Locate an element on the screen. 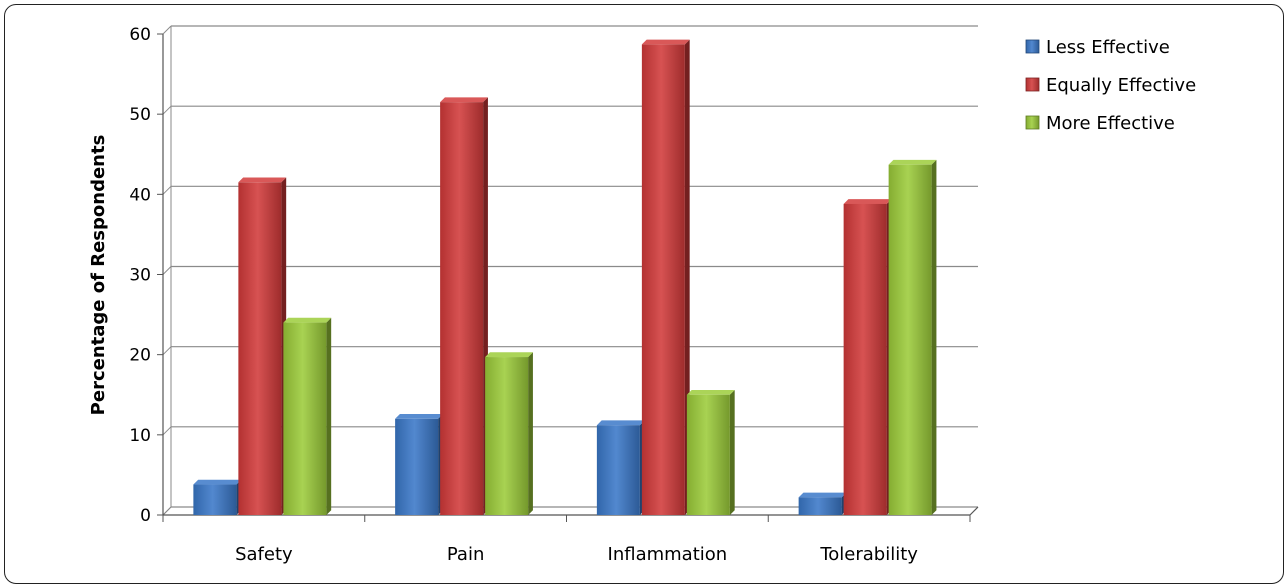  y-tick-label: 10 is located at coordinates (140, 436).